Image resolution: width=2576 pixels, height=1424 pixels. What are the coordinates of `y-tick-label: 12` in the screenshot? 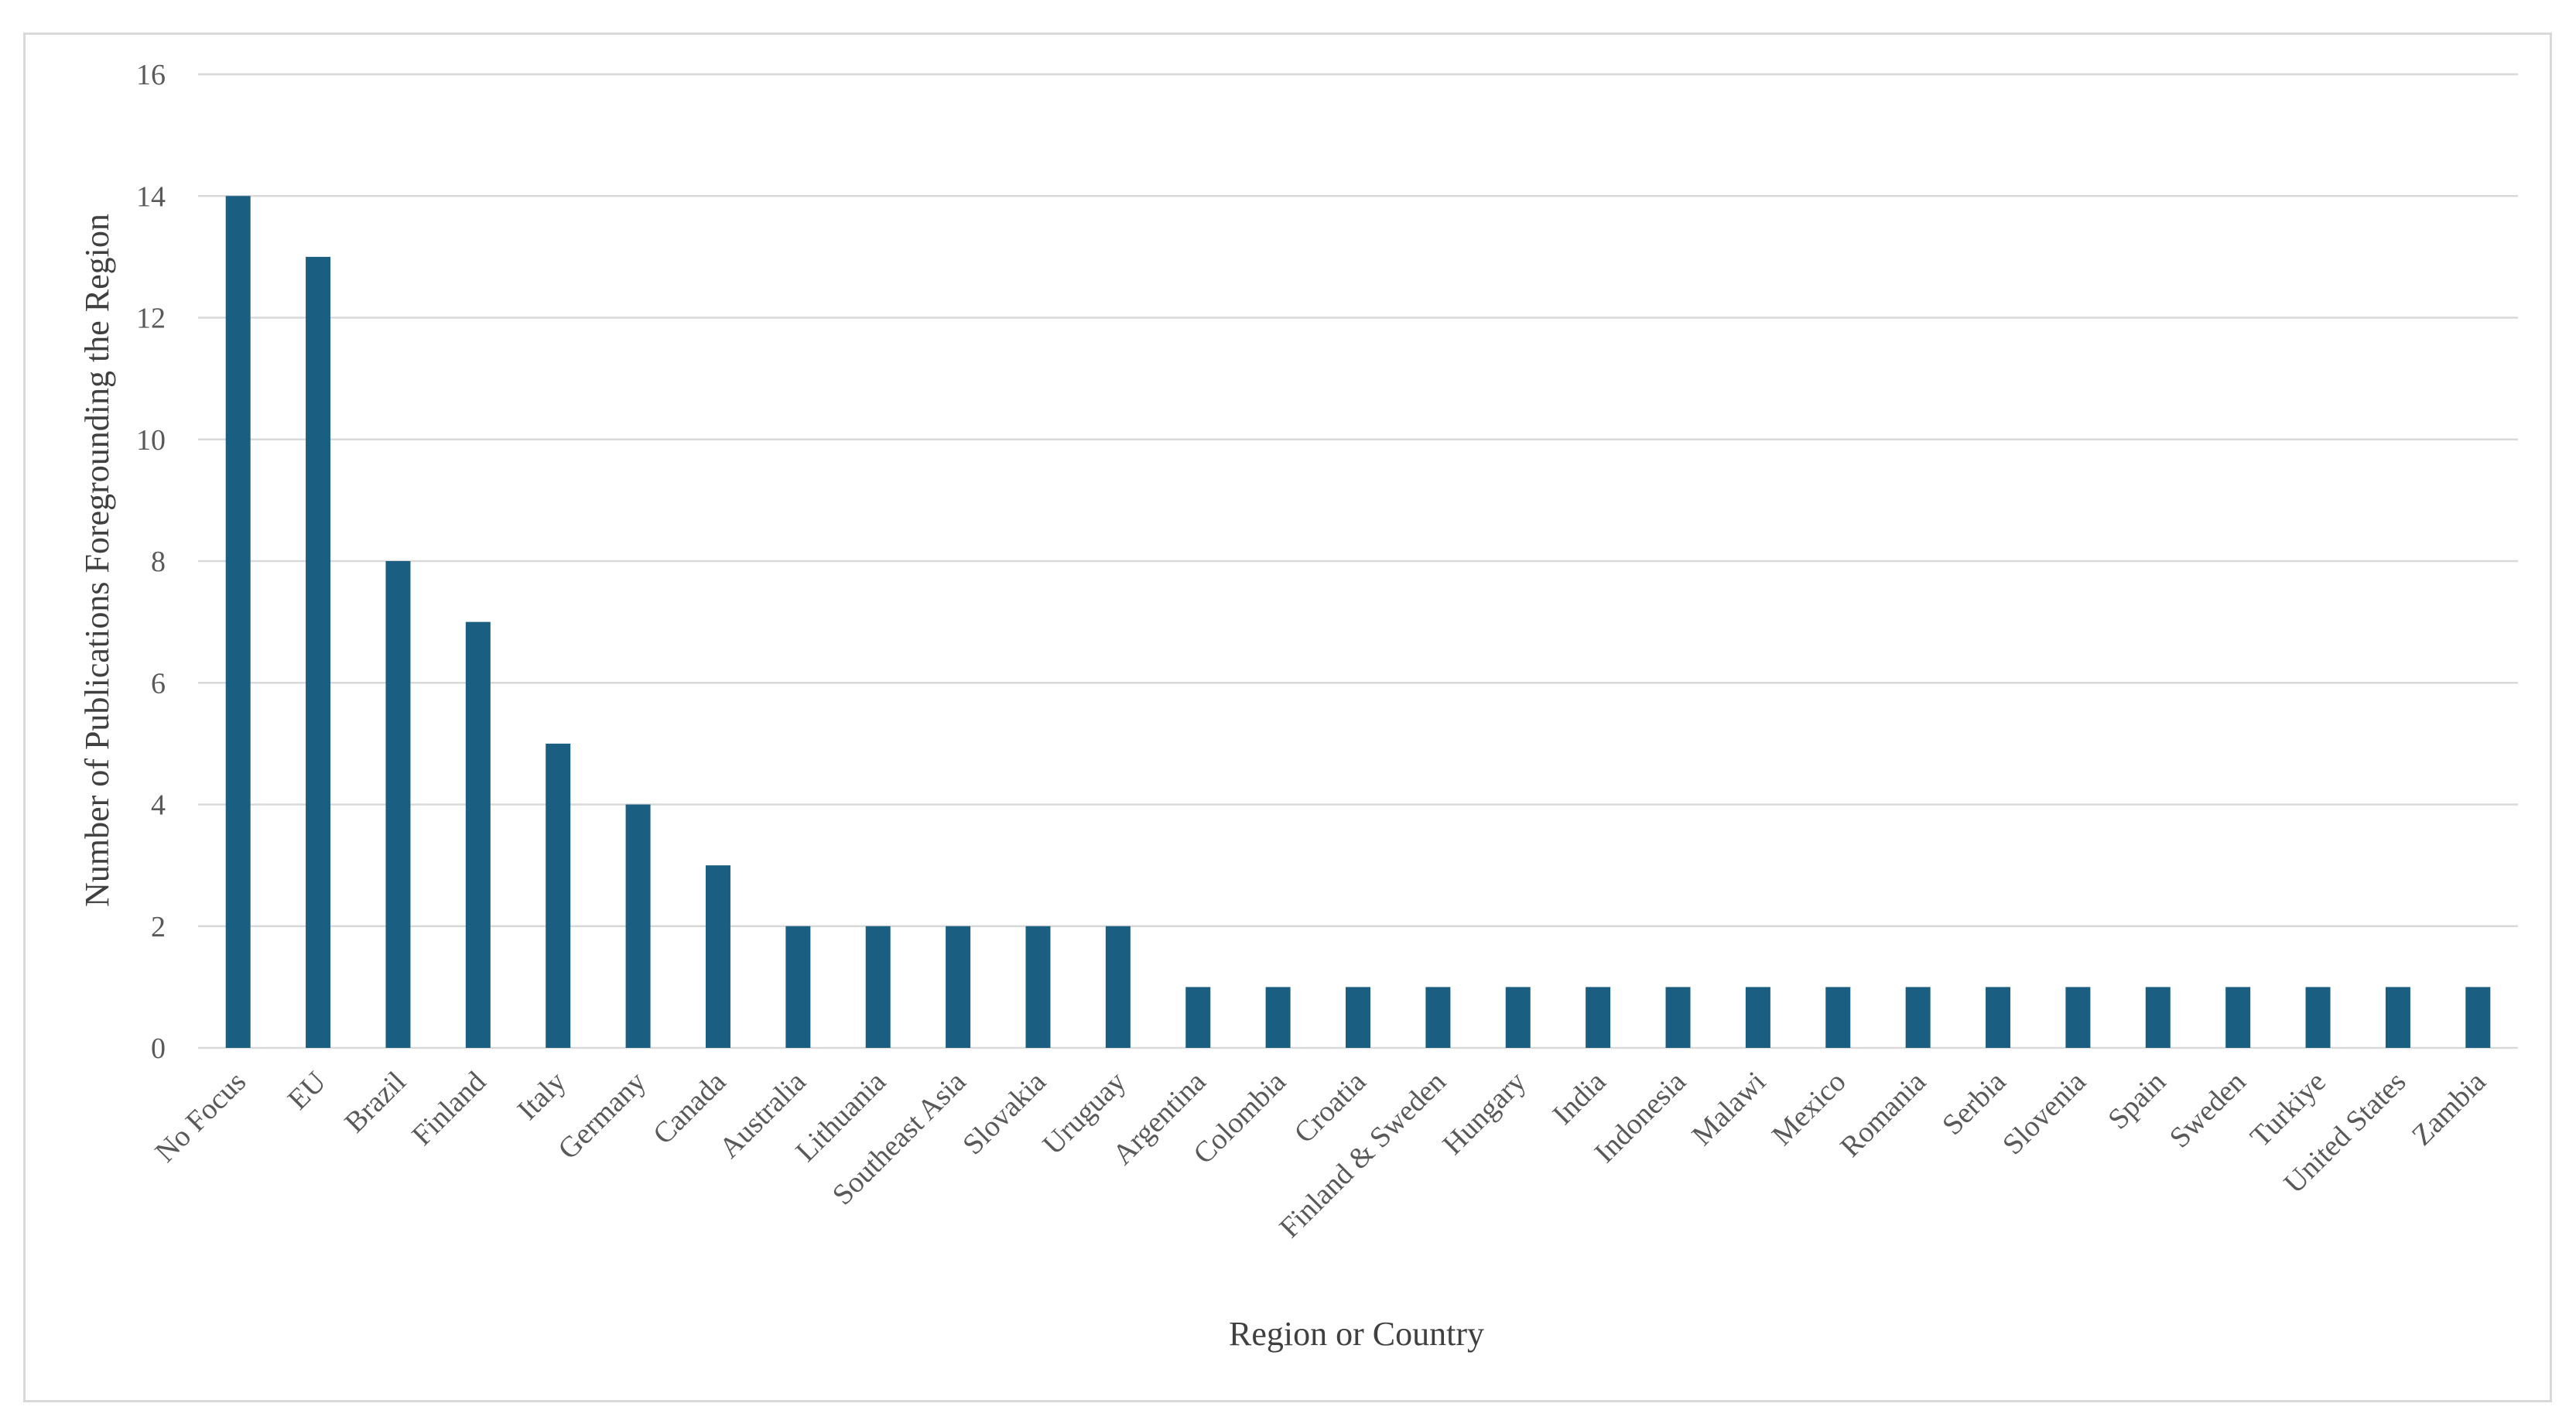 It's located at (151, 319).